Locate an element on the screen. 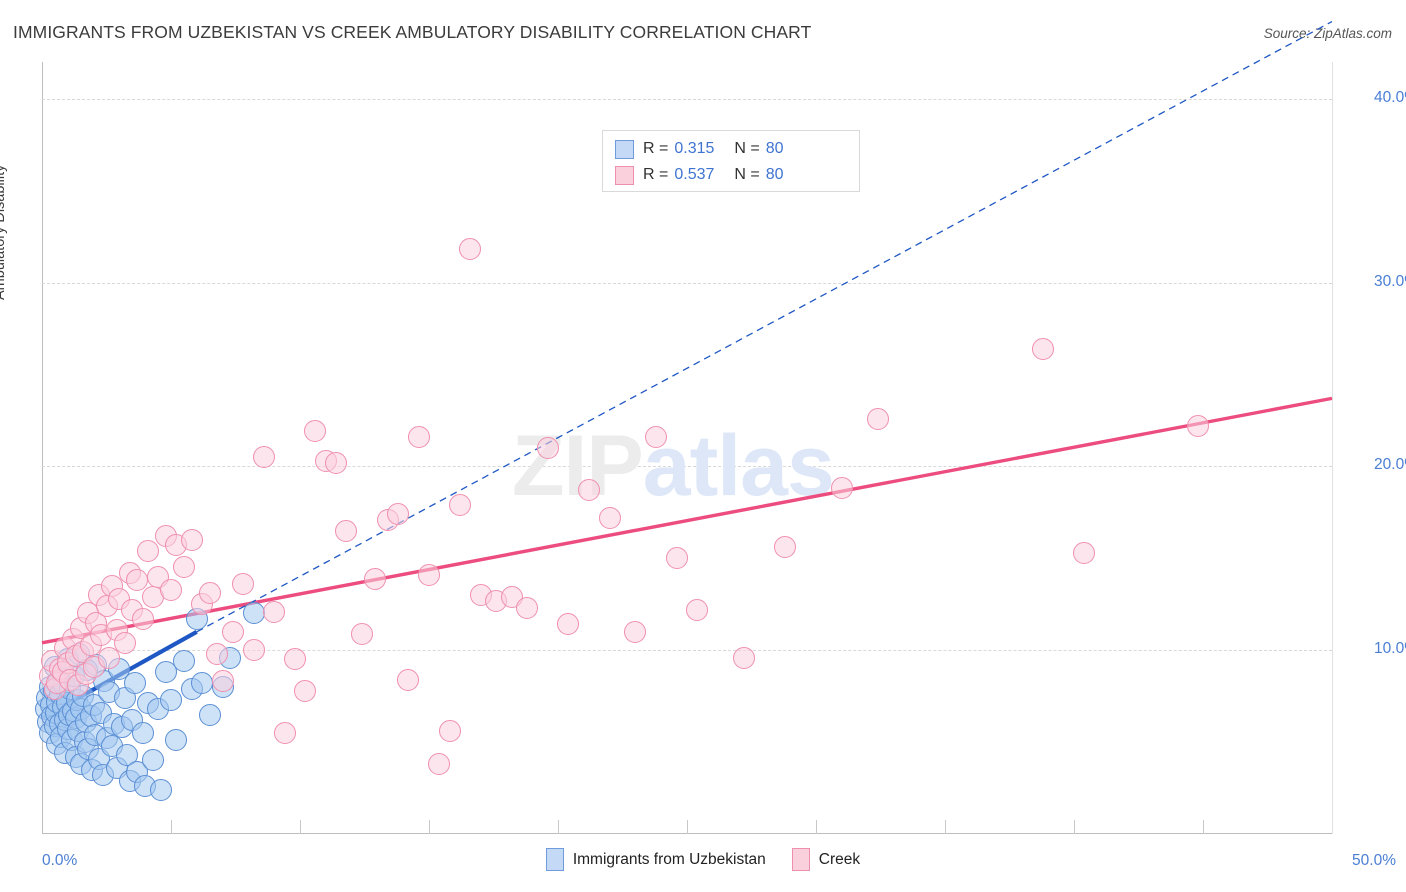 The height and width of the screenshot is (892, 1406). series-legend: Immigrants from Uzbekistan Creek is located at coordinates (703, 859).